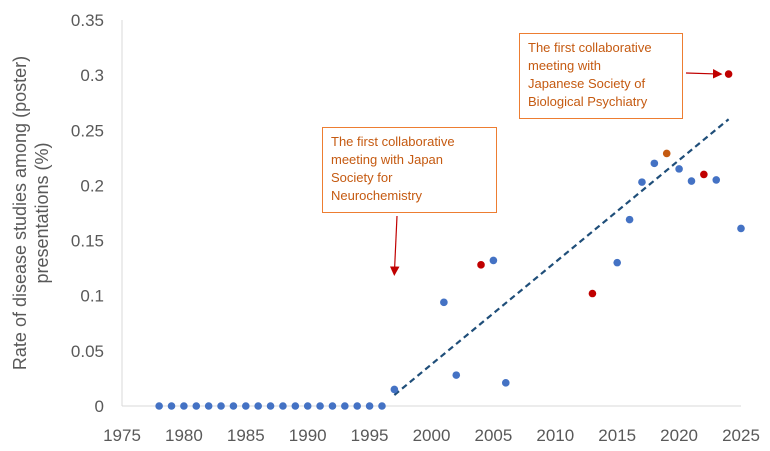 This screenshot has width=770, height=451. What do you see at coordinates (704, 74) in the screenshot?
I see `annotation-2-arrow` at bounding box center [704, 74].